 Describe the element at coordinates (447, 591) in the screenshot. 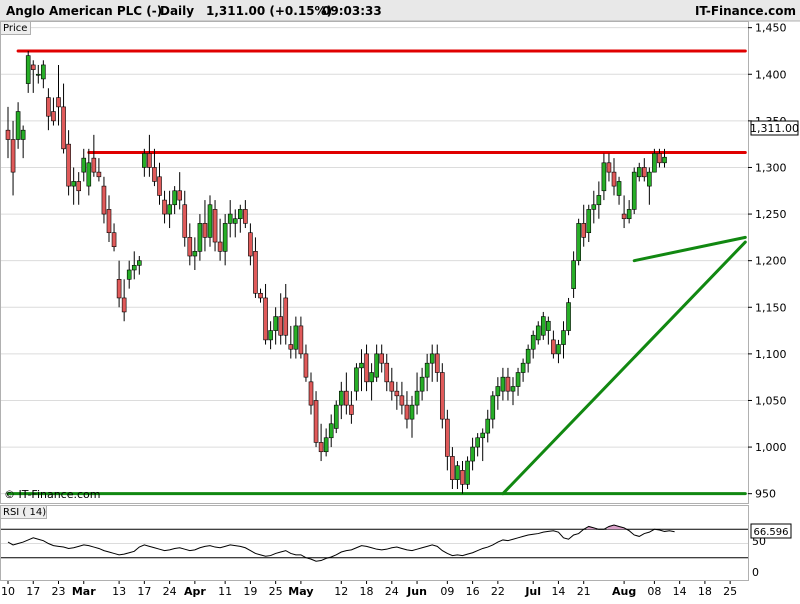

I see `x-tick-label: 09` at that location.